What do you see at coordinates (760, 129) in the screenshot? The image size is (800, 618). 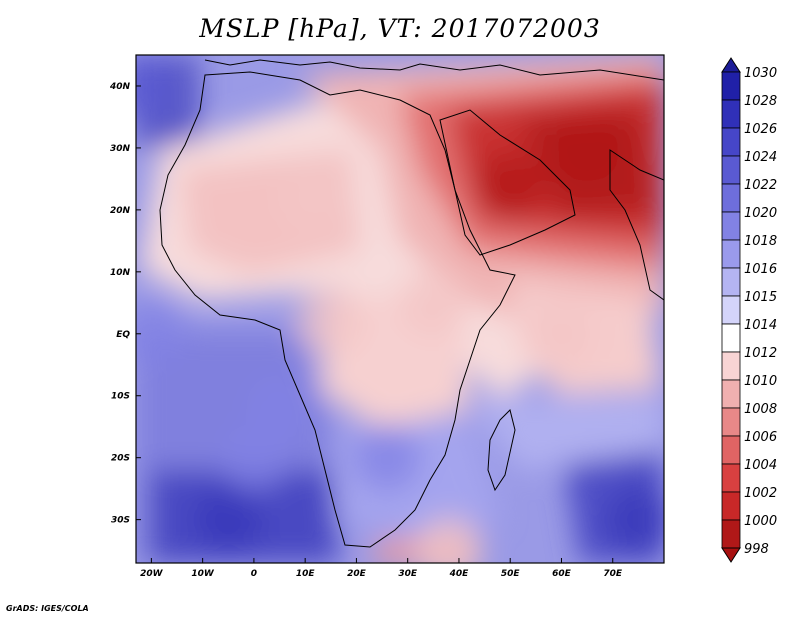 I see `colorbar-label: 1026` at bounding box center [760, 129].